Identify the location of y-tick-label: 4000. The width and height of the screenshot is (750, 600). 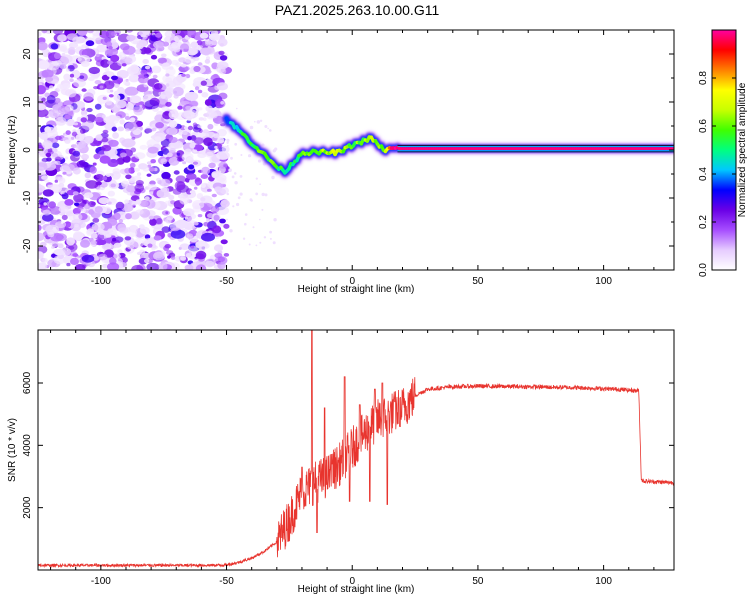
(27, 445).